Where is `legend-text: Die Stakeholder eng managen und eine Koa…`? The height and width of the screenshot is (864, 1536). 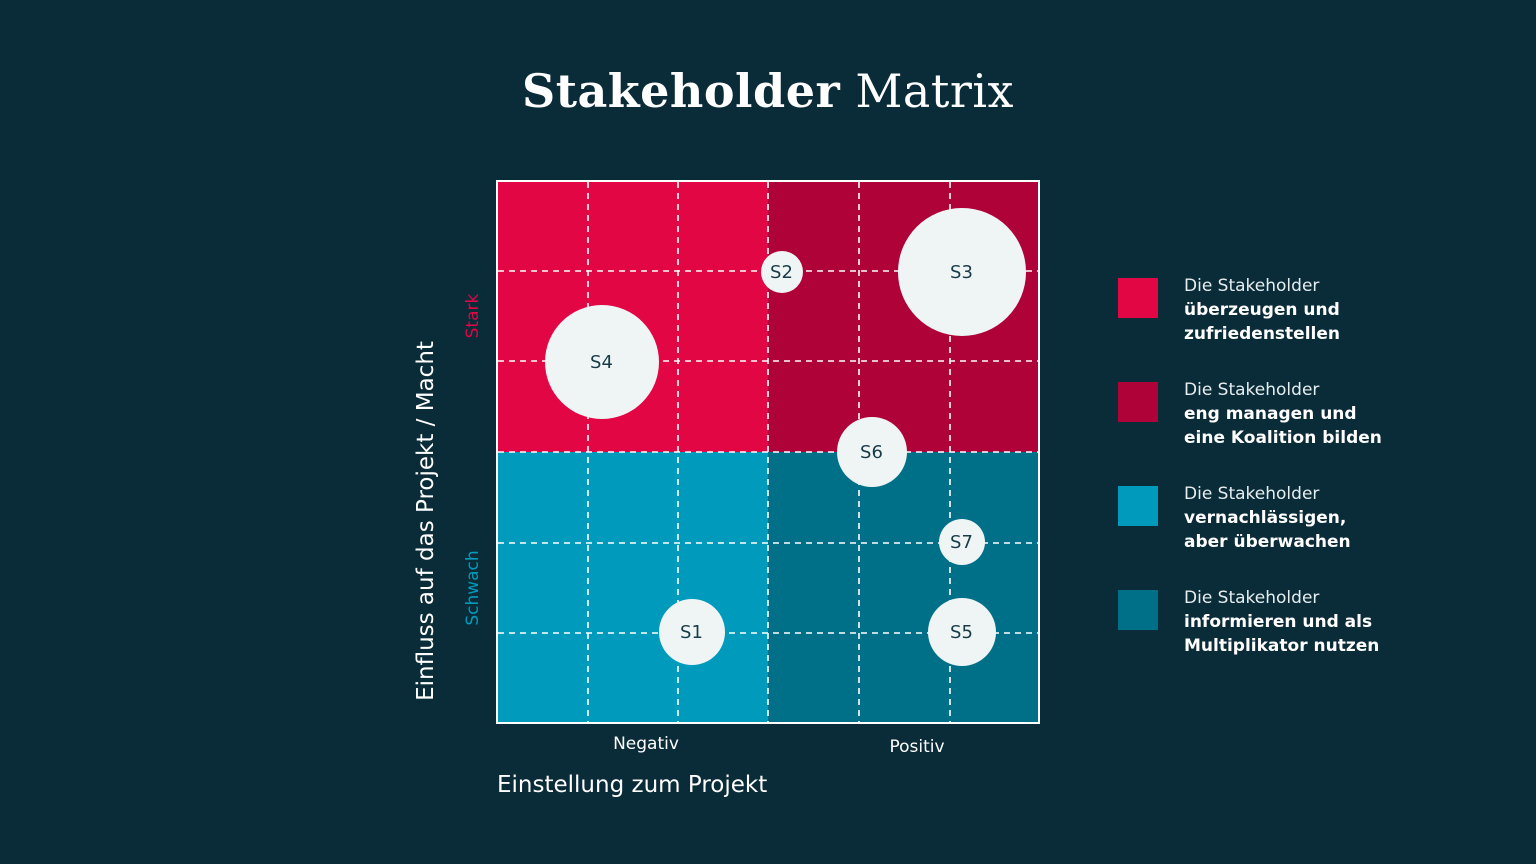 legend-text: Die Stakeholder eng managen und eine Koa… is located at coordinates (1283, 414).